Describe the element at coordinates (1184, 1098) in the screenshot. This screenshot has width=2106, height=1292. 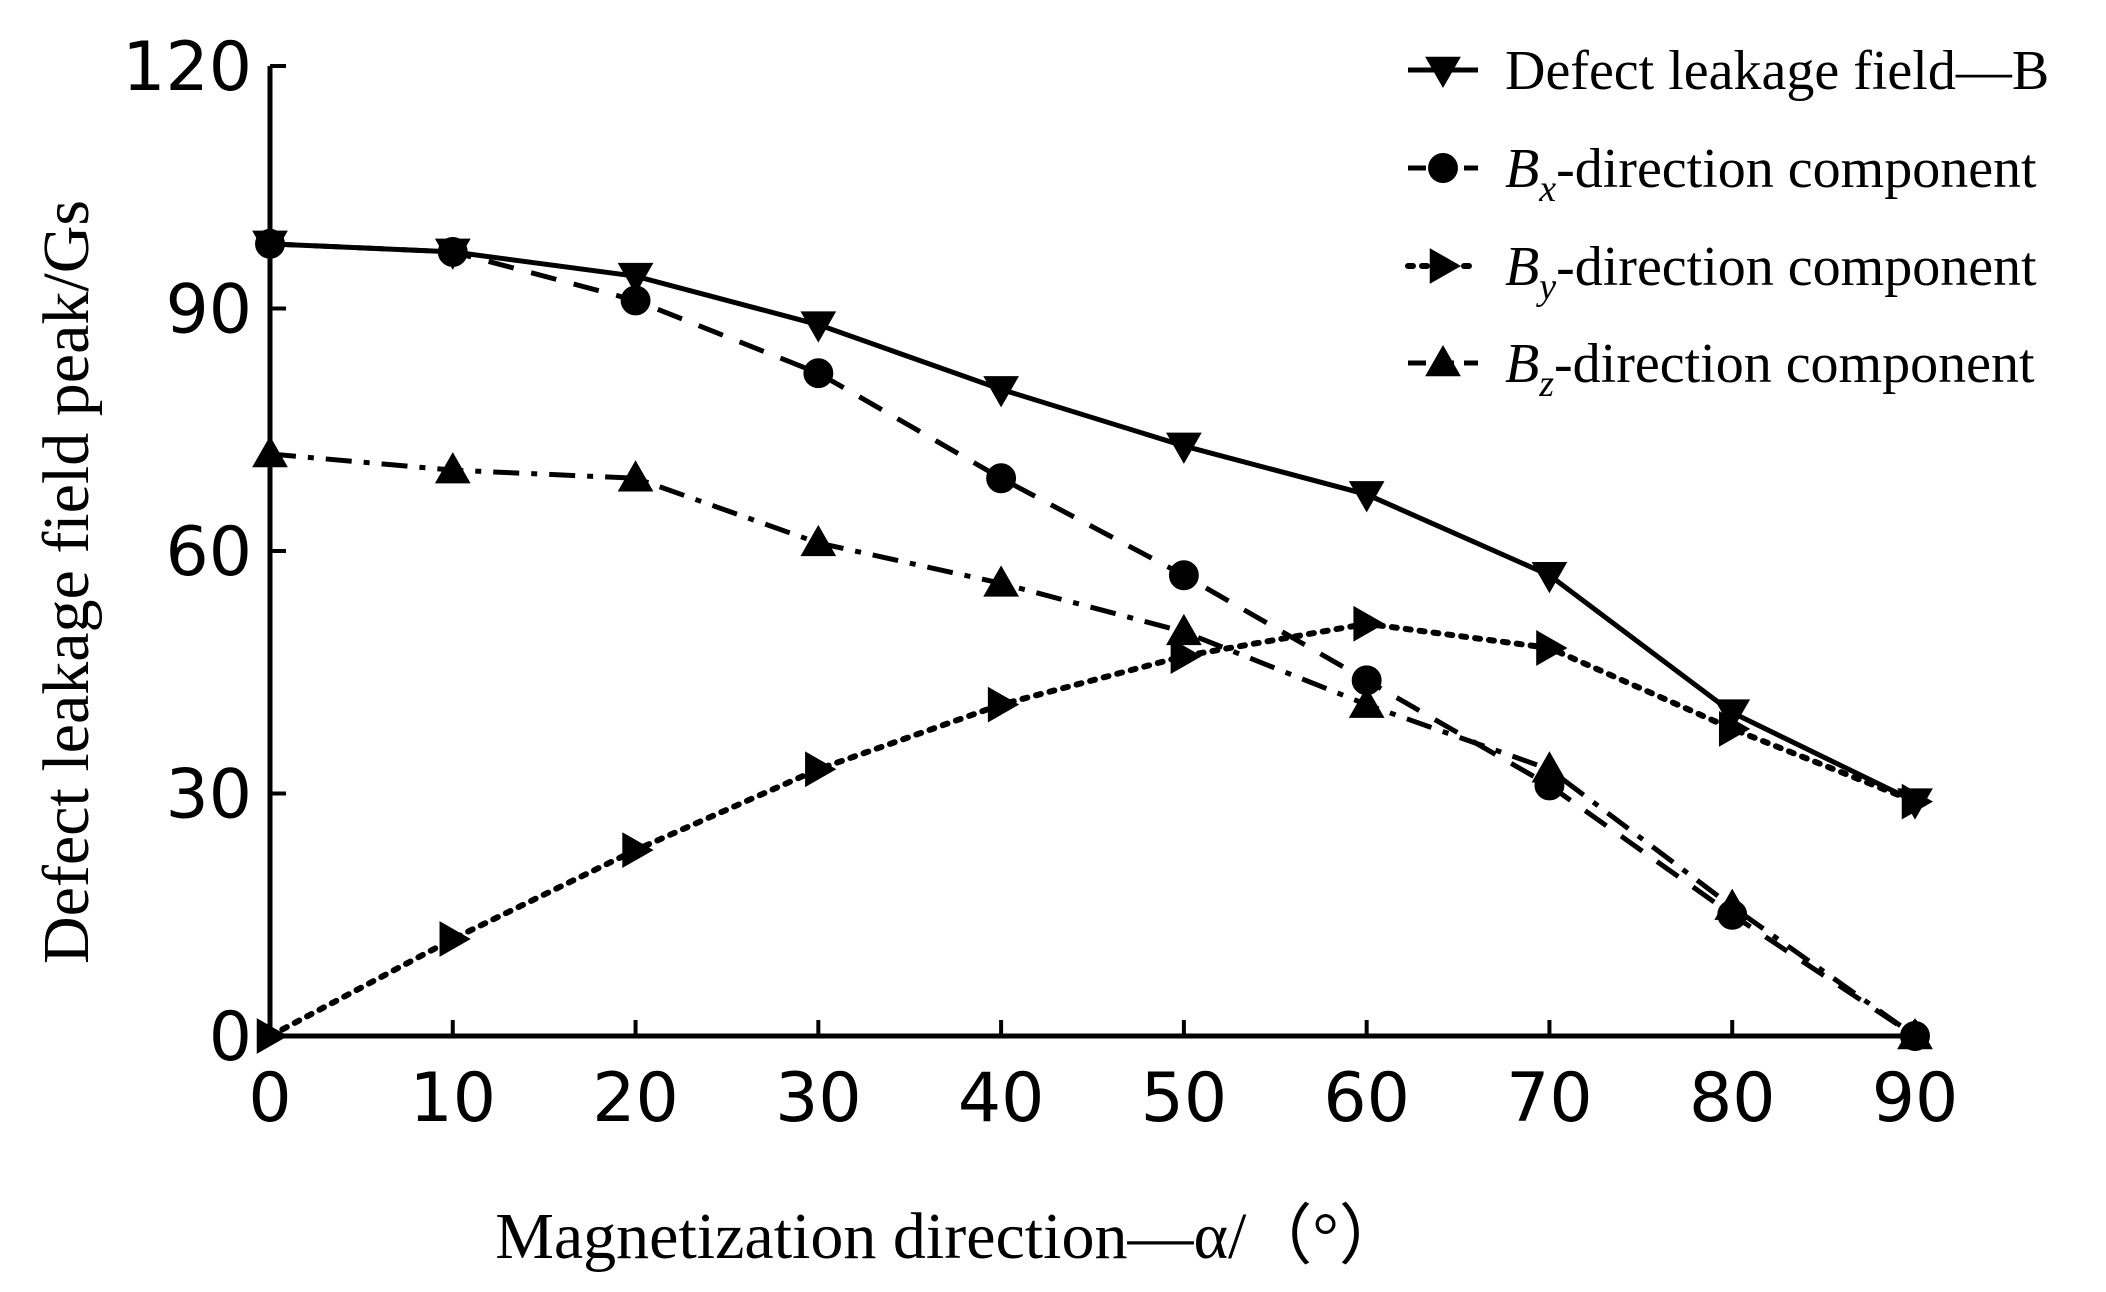
I see `x-tick-label: 50` at that location.